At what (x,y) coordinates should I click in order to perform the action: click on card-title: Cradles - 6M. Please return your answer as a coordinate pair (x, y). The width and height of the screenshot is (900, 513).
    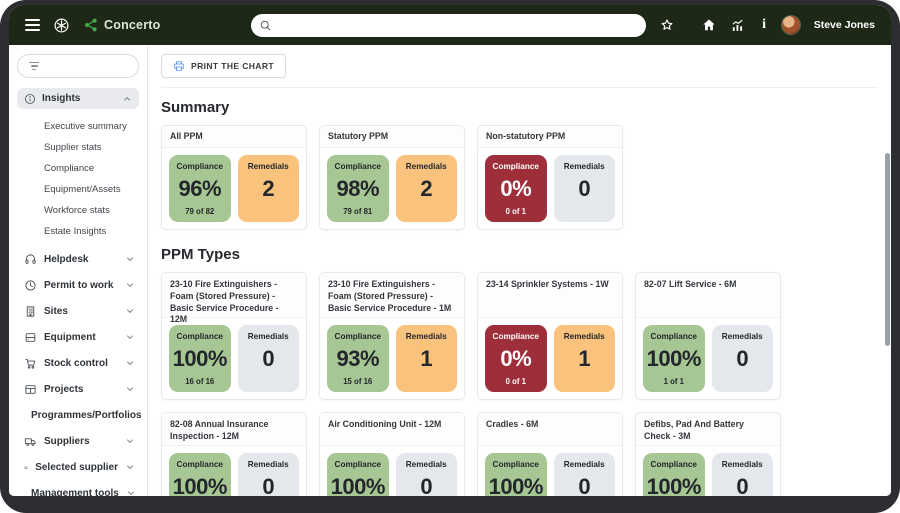
    Looking at the image, I should click on (550, 429).